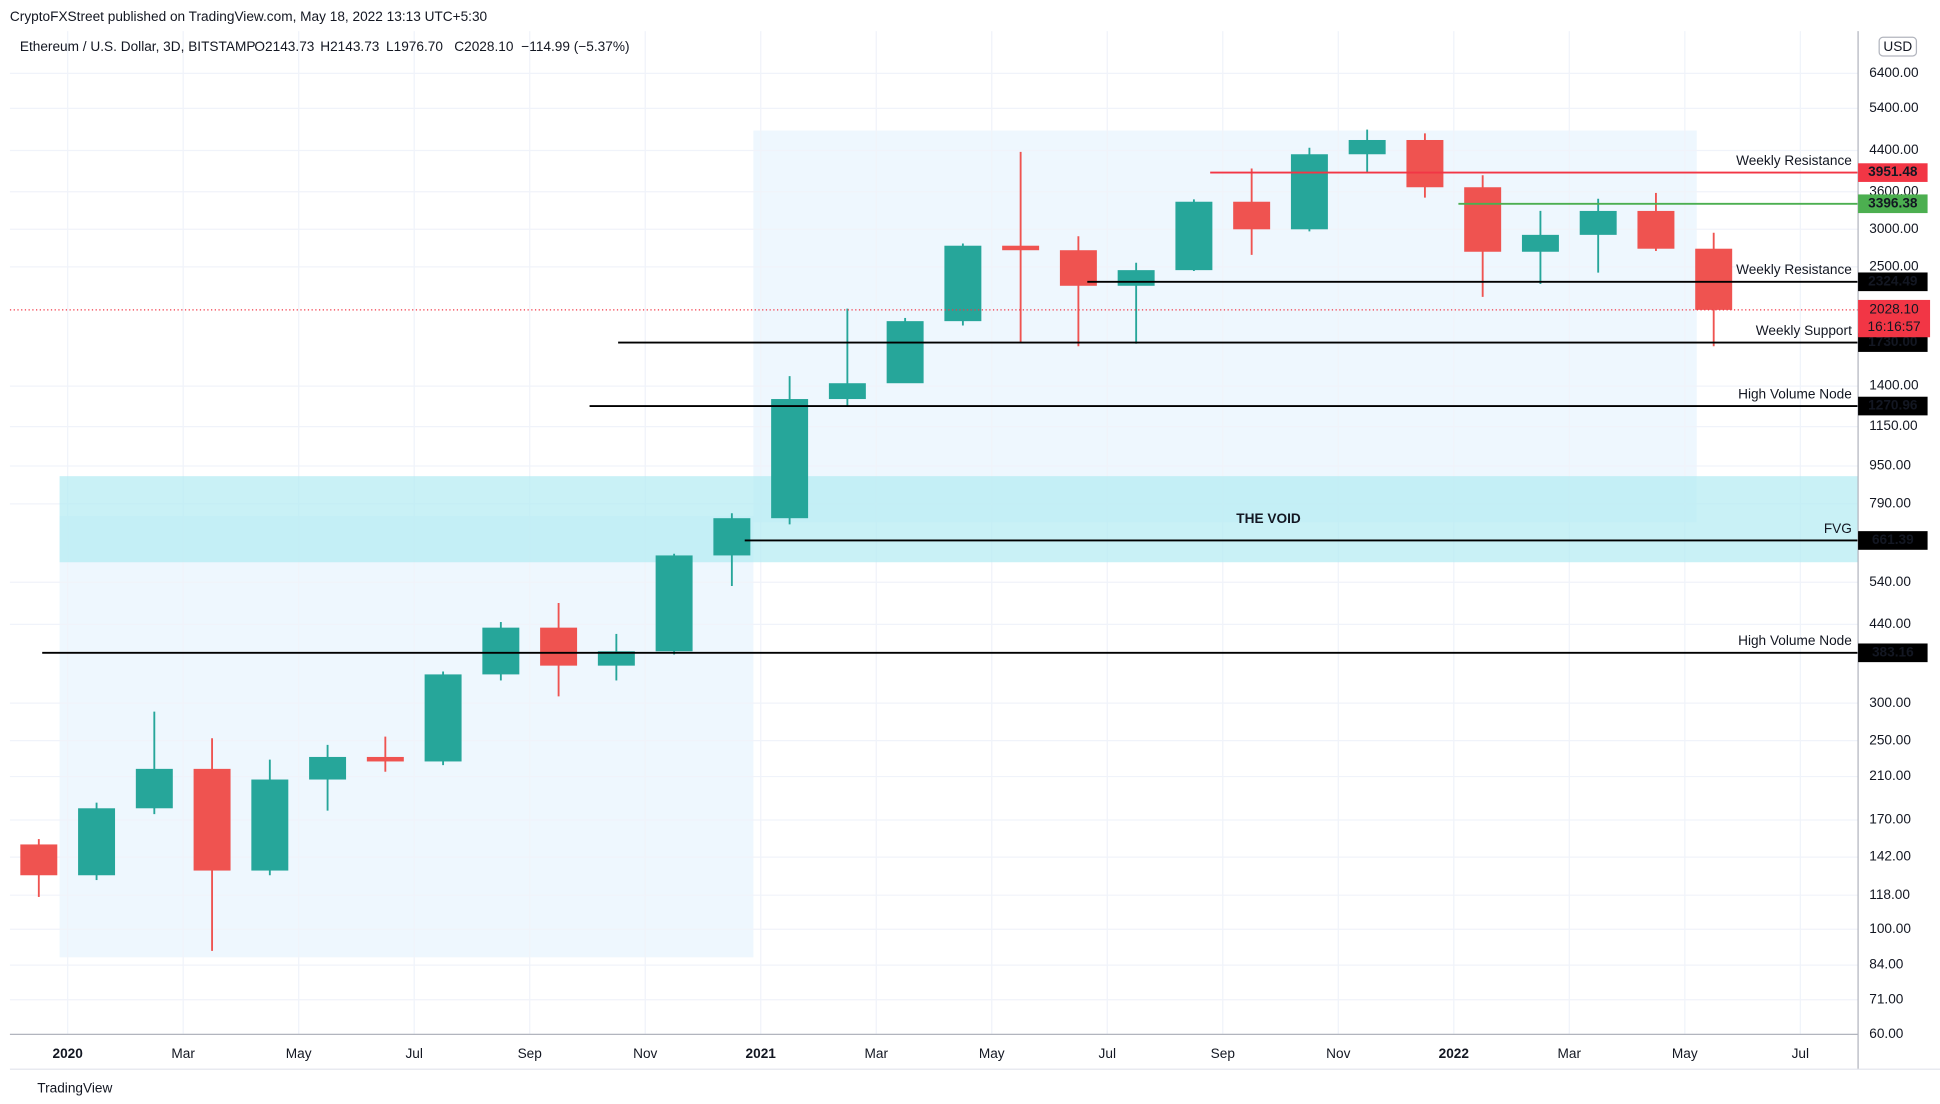 This screenshot has width=1940, height=1104. What do you see at coordinates (1890, 623) in the screenshot?
I see `y-tick-label: 440.00` at bounding box center [1890, 623].